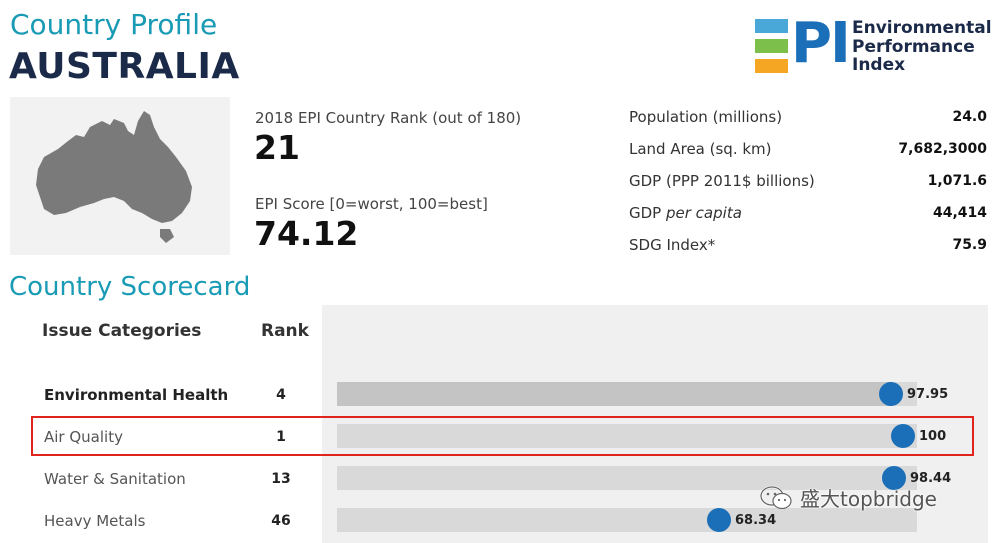 Image resolution: width=999 pixels, height=543 pixels. What do you see at coordinates (115, 479) in the screenshot?
I see `category-label: Water & Sanitation` at bounding box center [115, 479].